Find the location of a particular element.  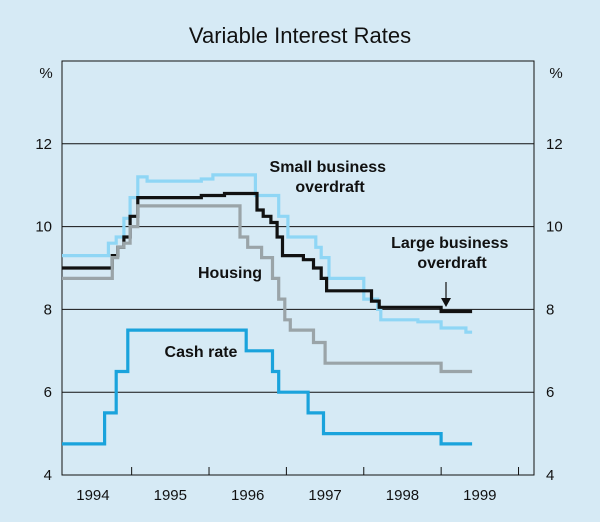

y-tick-label-left-12: 12 is located at coordinates (43, 144).